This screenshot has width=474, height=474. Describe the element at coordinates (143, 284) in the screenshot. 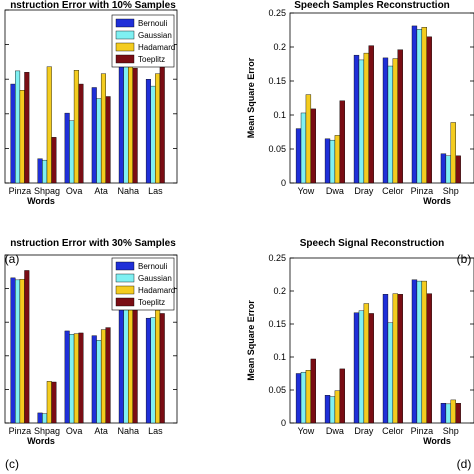

I see `legend: Bernouli Gaussian Hadamard Toeplitz` at that location.